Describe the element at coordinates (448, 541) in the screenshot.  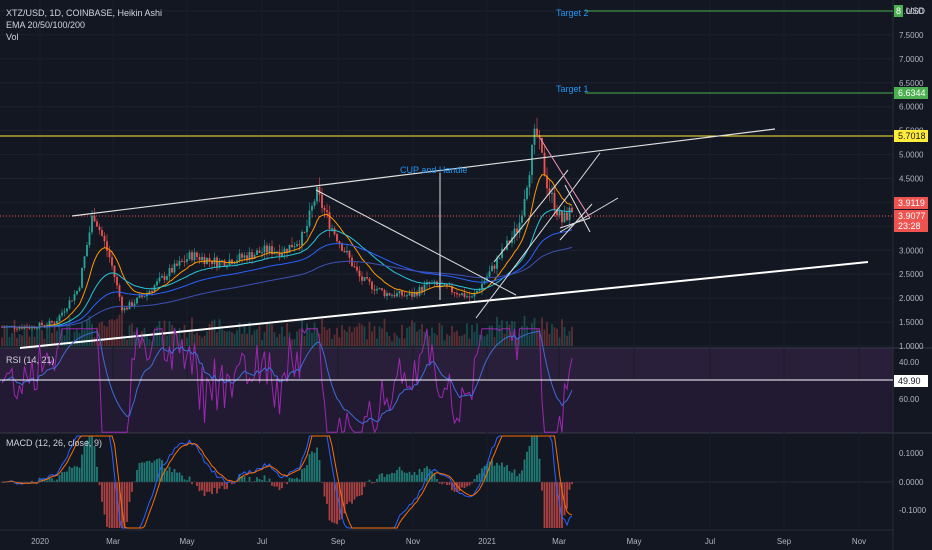
I see `time-axis: 2020 Mar May Jul Sep Nov 2021 Mar May Jul Sep Nov` at that location.